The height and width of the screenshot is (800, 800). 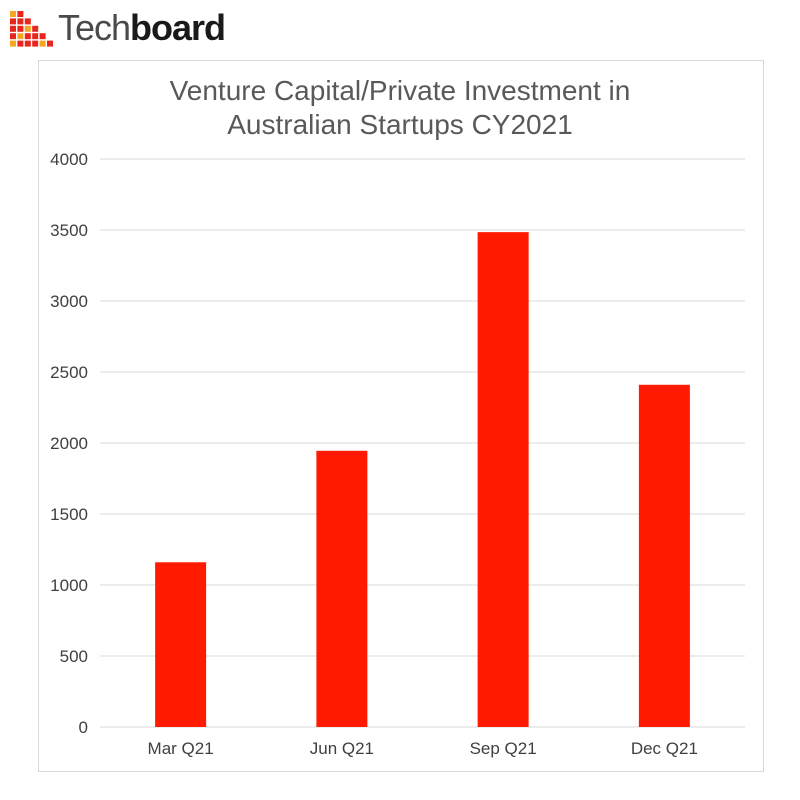 What do you see at coordinates (178, 27) in the screenshot?
I see `brand-name-bold: board` at bounding box center [178, 27].